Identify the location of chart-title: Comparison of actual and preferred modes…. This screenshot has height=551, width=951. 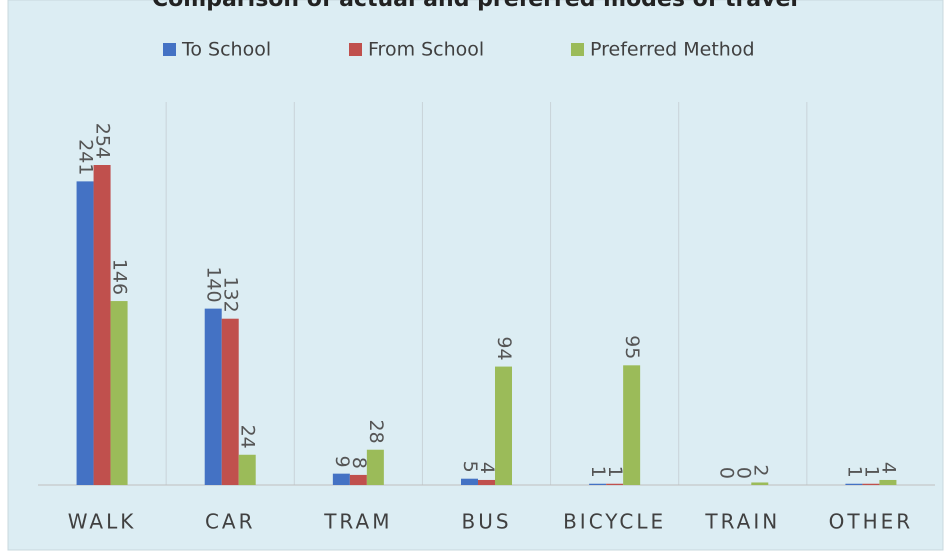
(475, 6).